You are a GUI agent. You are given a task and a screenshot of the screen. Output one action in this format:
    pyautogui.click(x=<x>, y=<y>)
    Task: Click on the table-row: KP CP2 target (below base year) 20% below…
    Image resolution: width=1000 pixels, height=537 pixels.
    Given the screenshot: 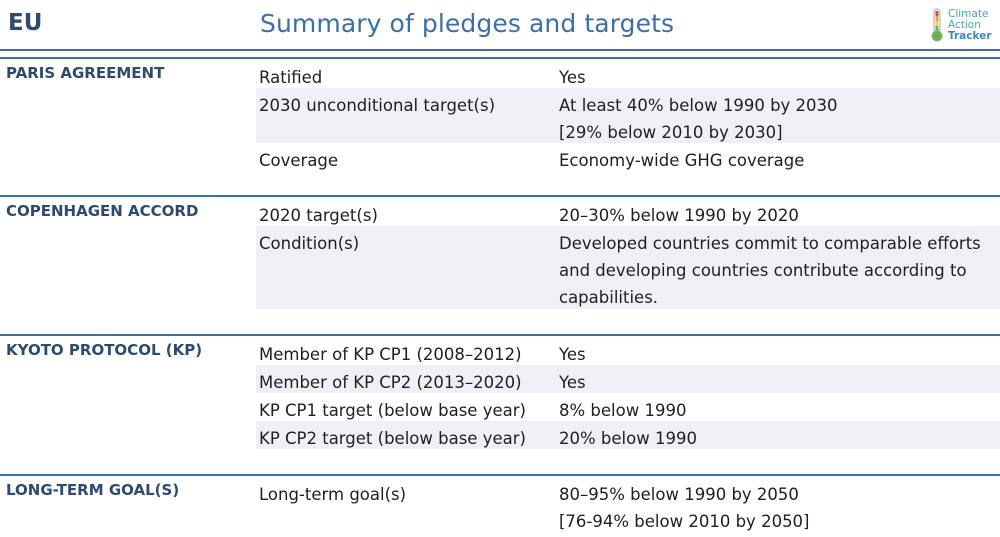 What is the action you would take?
    pyautogui.click(x=628, y=435)
    